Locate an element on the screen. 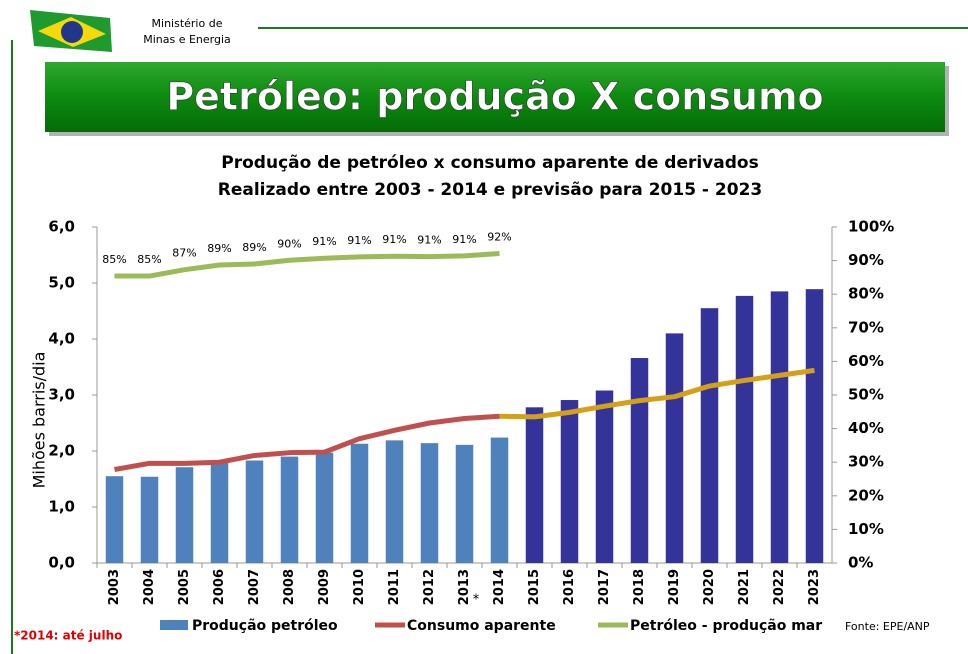  y-tick-label: 4,0 is located at coordinates (61, 339).